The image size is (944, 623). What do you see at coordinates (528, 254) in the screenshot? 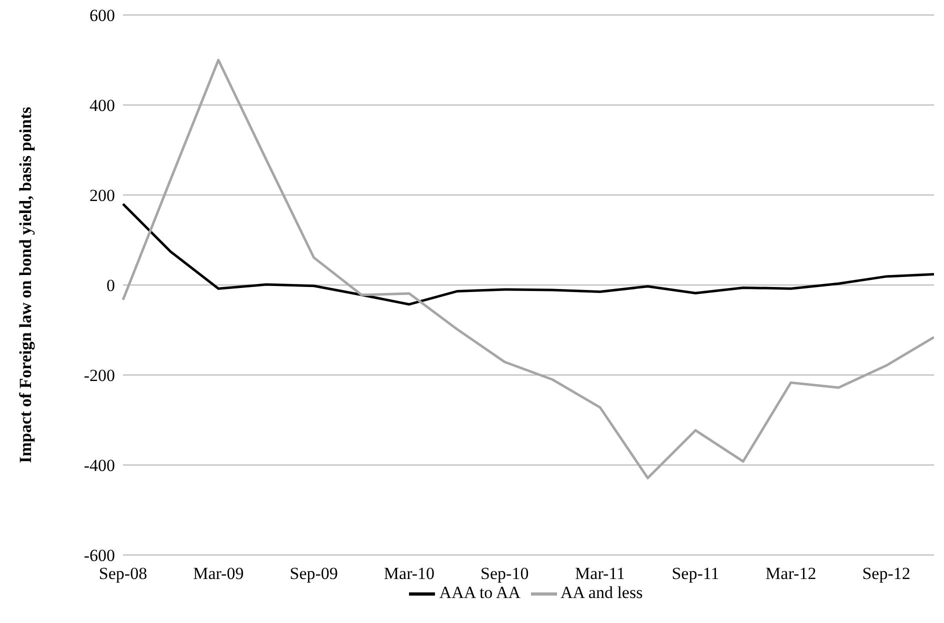
I see `line-series` at bounding box center [528, 254].